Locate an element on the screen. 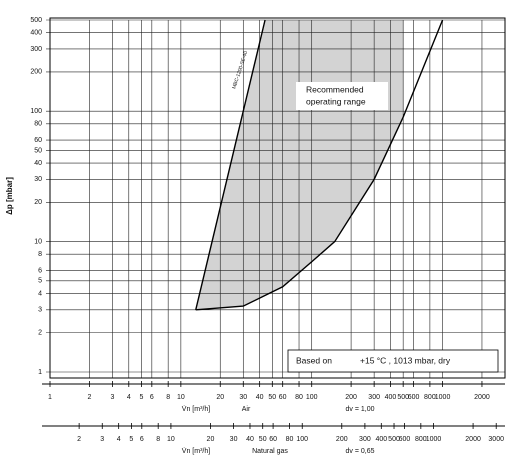 This screenshot has height=462, width=521. x2-tick-label: 3000 is located at coordinates (496, 439).